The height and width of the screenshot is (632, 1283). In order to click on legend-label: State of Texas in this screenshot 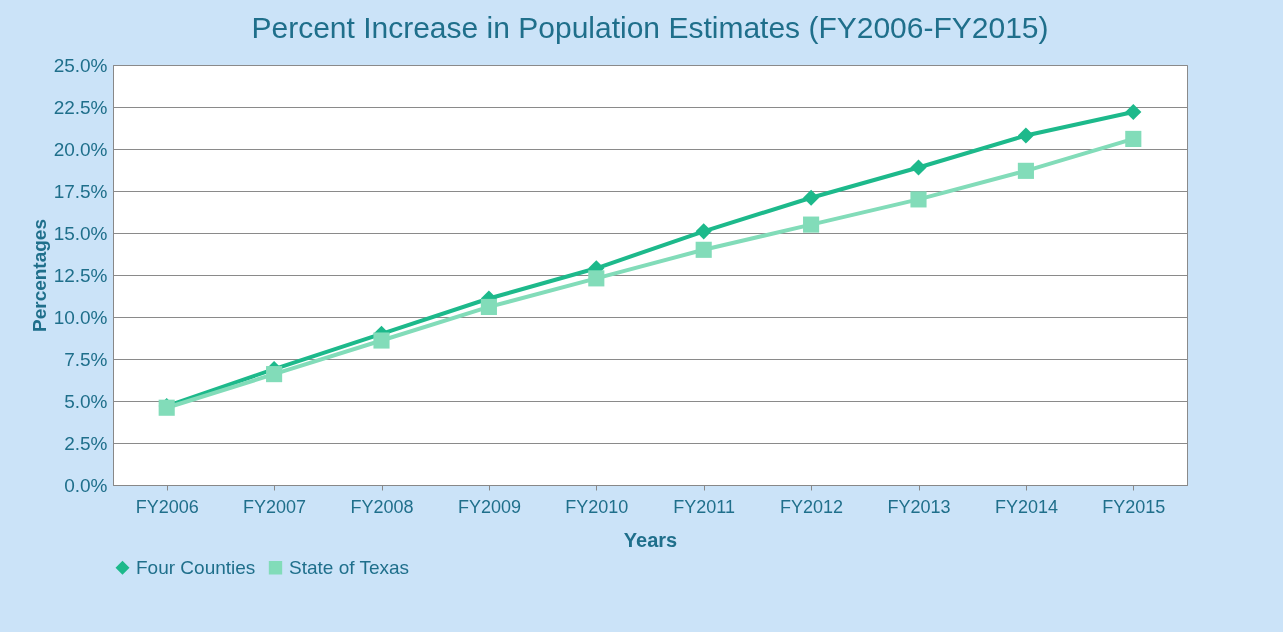, I will do `click(349, 567)`.